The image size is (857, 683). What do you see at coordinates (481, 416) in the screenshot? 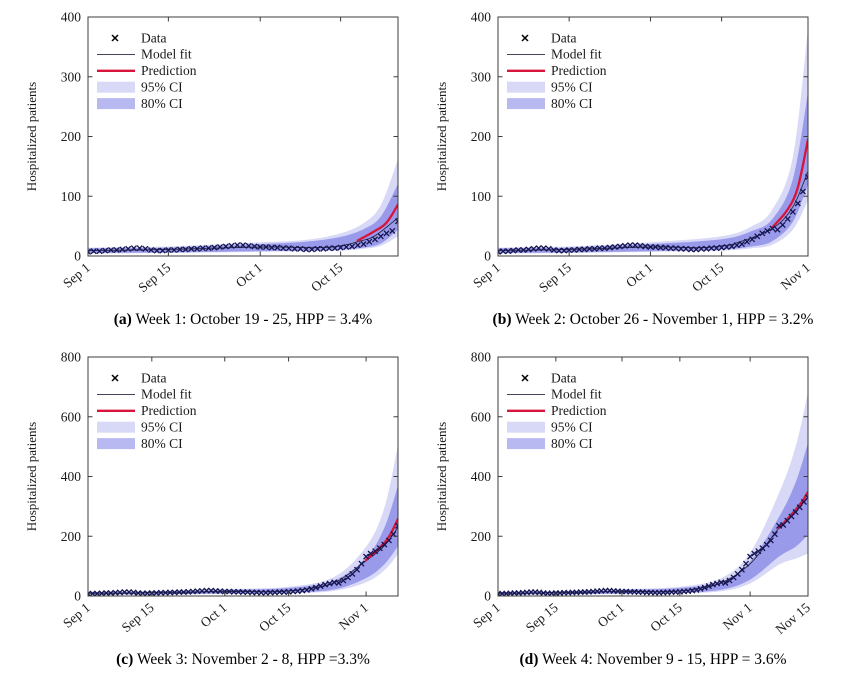
I see `y-tick-label: 600` at bounding box center [481, 416].